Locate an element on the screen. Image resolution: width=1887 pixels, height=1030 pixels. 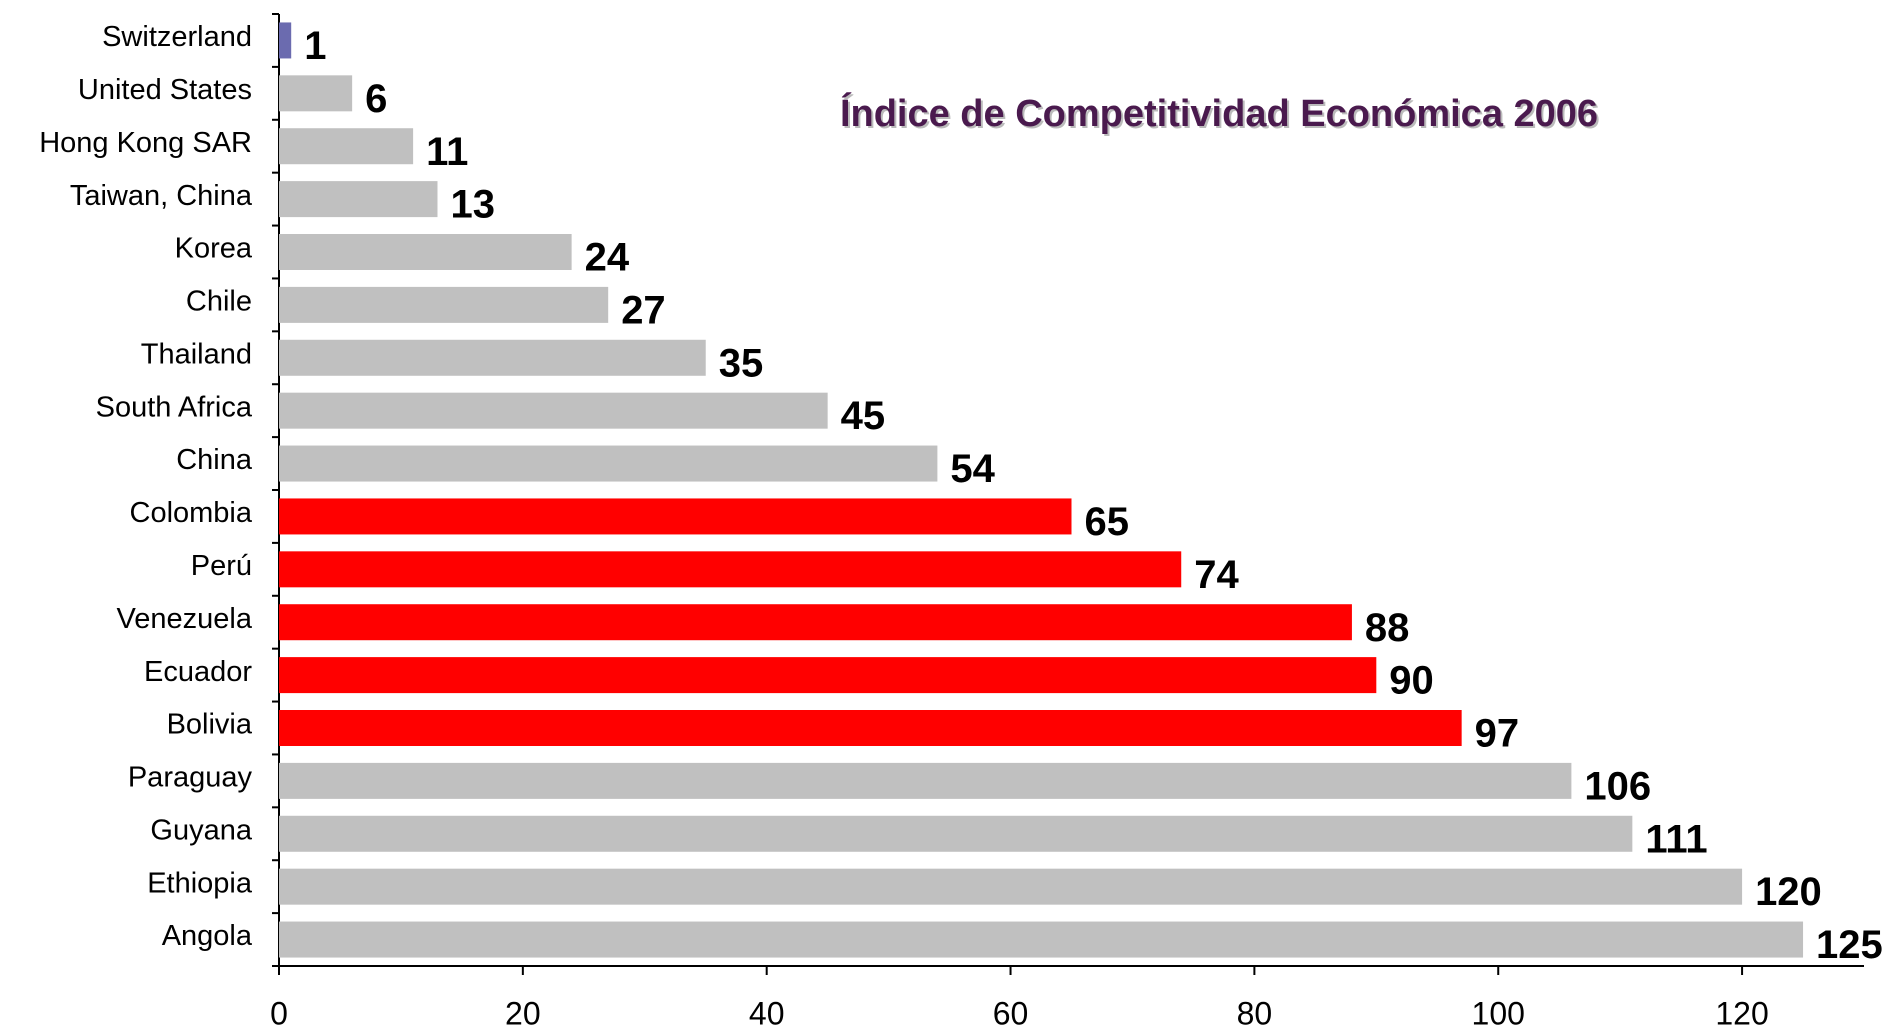
value-label: 45 is located at coordinates (863, 416).